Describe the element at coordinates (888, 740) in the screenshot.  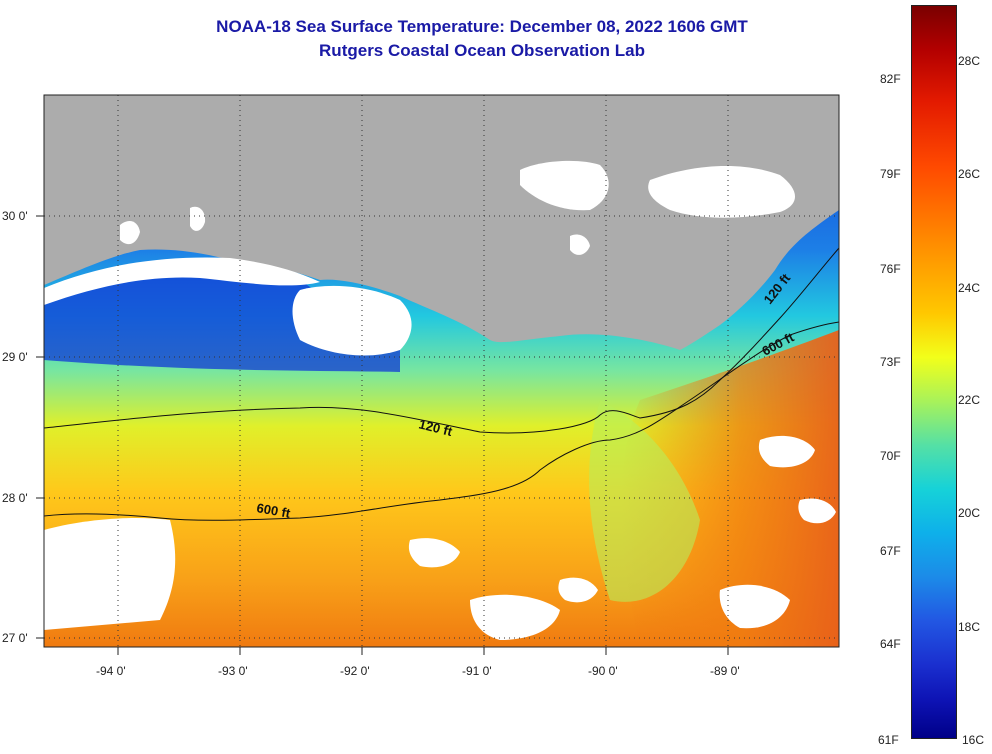
I see `colorbar-f-label: 61F` at that location.